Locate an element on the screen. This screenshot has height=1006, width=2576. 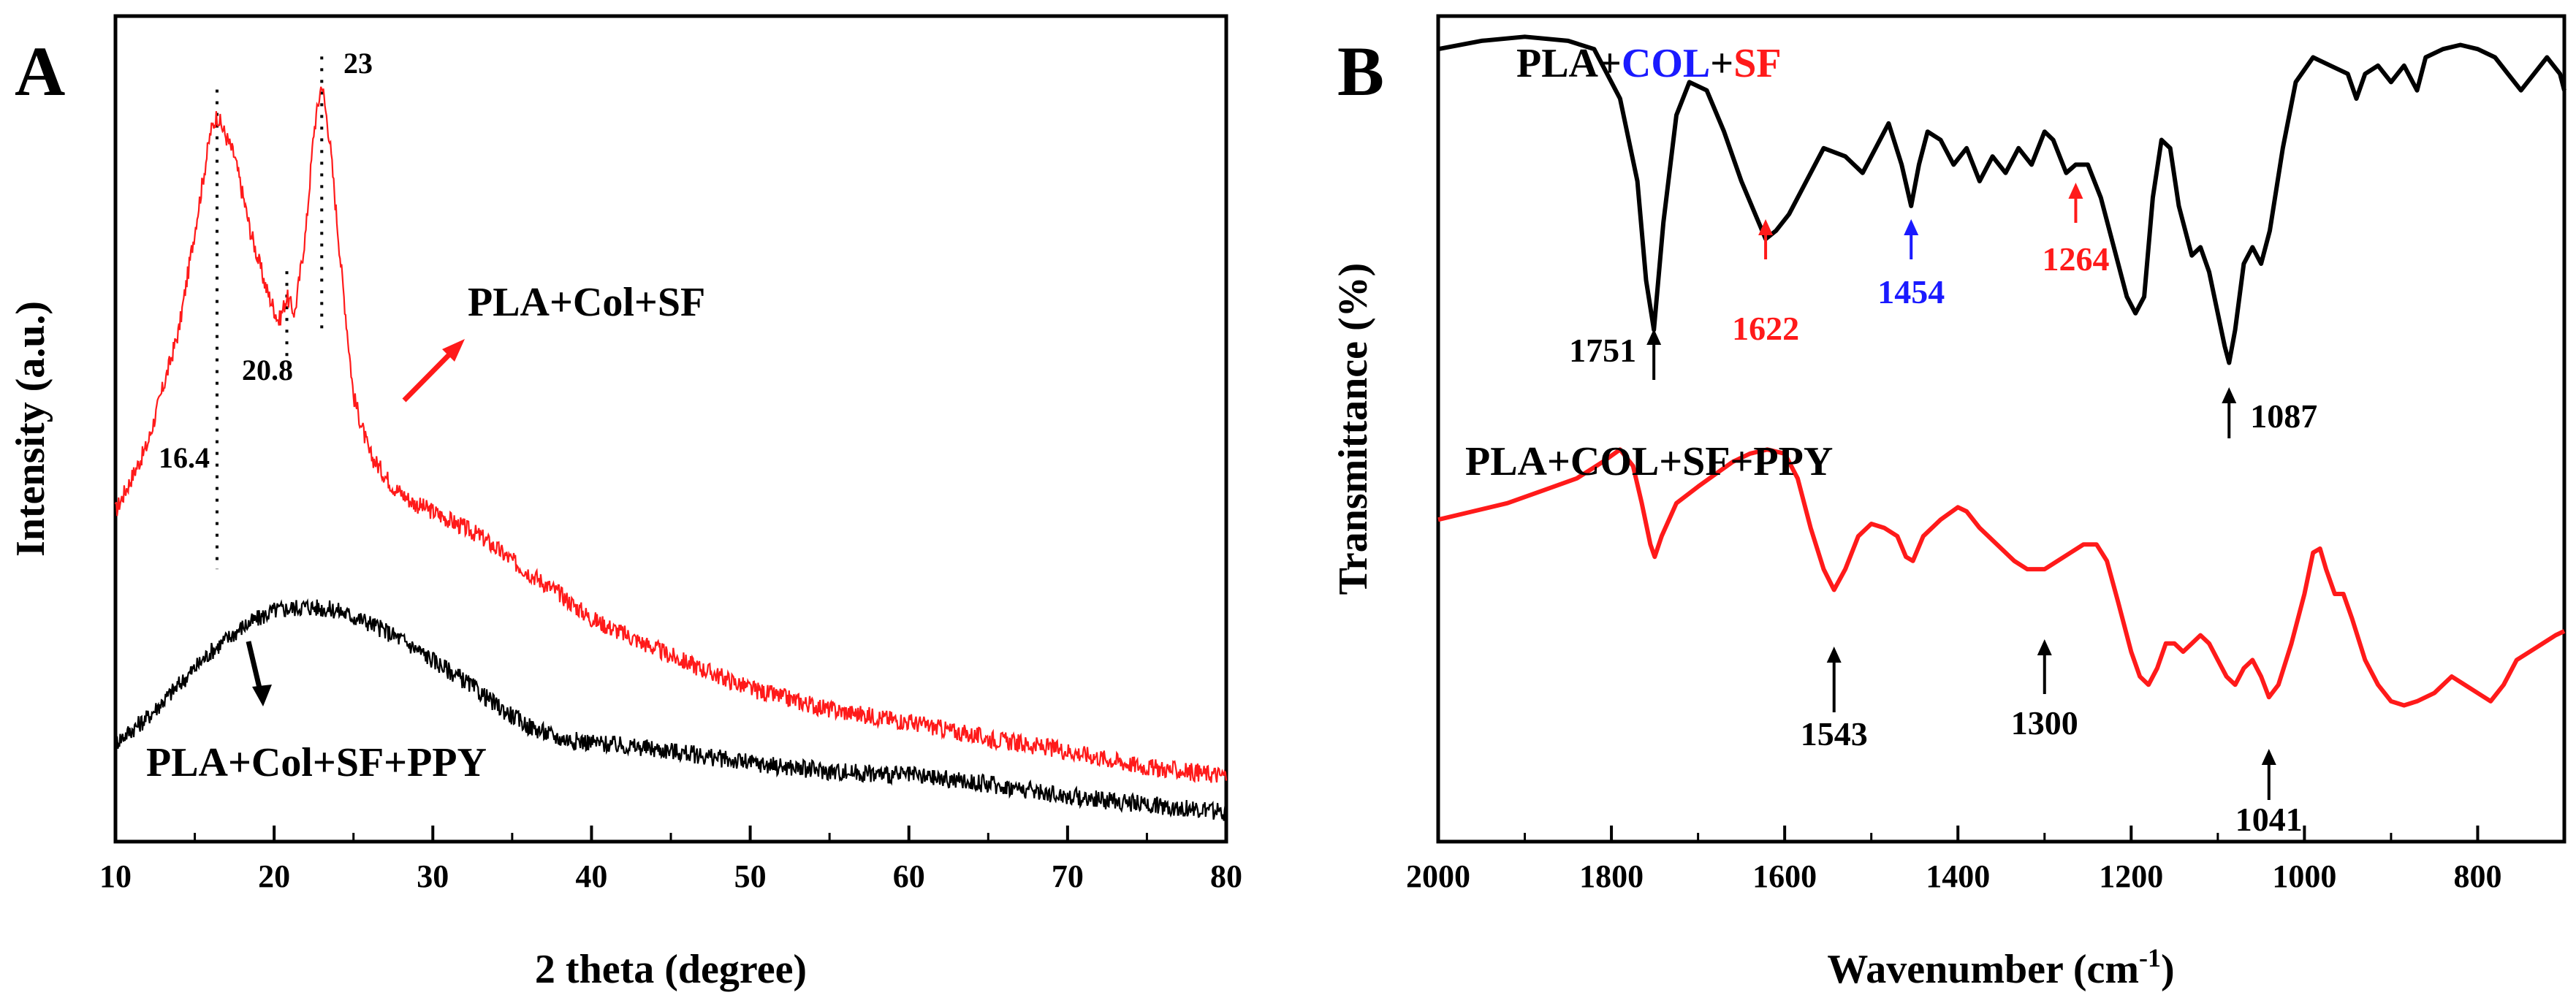
series-label-pla-col-sf-ppy: PLA+Col+SF+PPY is located at coordinates (316, 762).